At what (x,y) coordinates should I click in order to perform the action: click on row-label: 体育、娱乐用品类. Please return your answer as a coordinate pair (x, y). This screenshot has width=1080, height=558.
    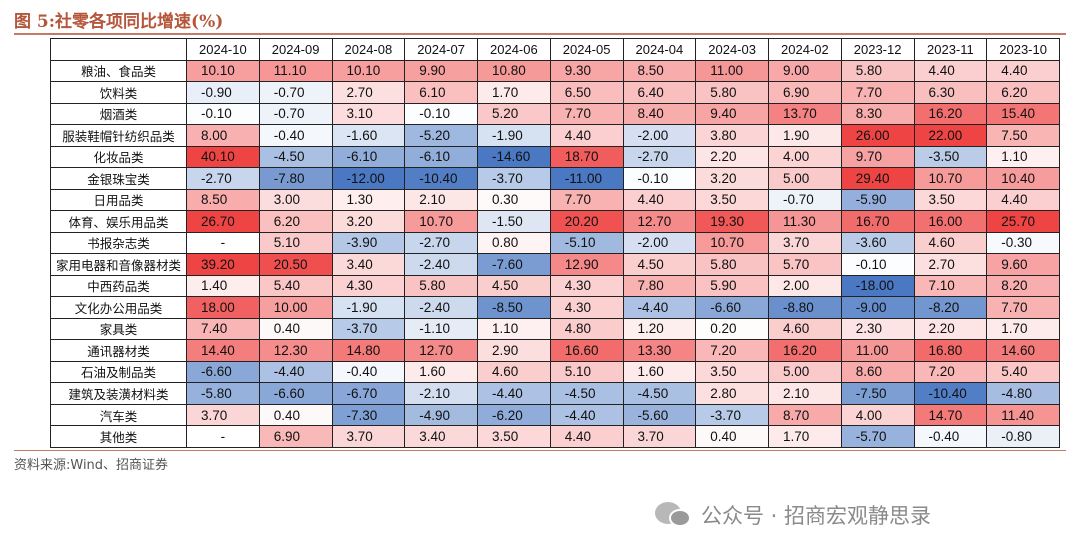
    Looking at the image, I should click on (118, 221).